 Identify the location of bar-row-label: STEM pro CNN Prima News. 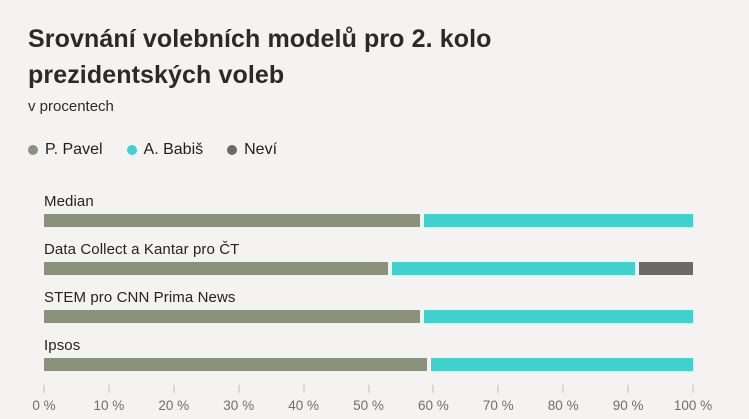
(140, 297).